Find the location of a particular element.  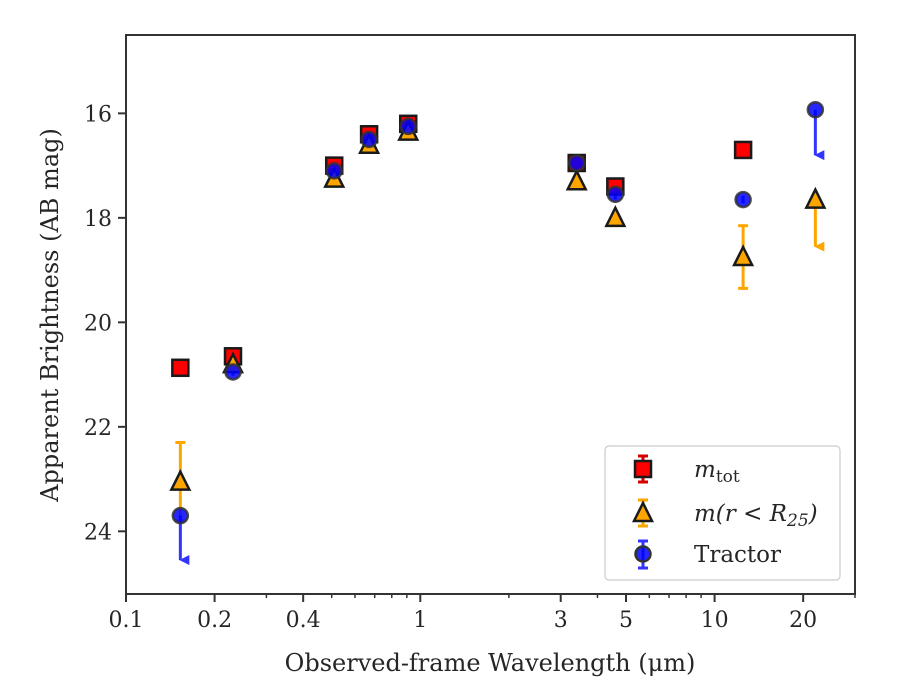

x-tick-label: 10 is located at coordinates (715, 620).